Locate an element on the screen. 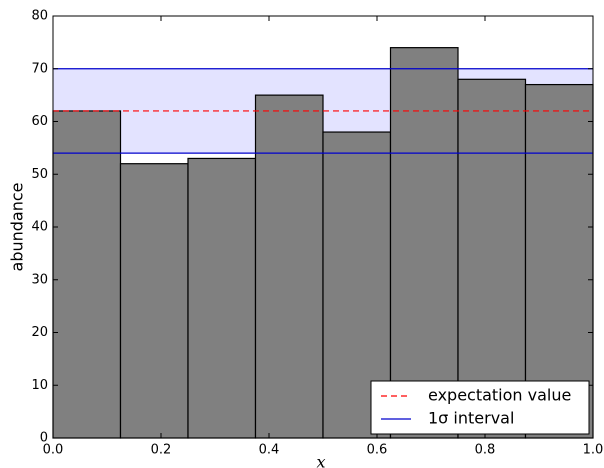 The image size is (604, 468). x-tick-label: 0.6 is located at coordinates (377, 450).